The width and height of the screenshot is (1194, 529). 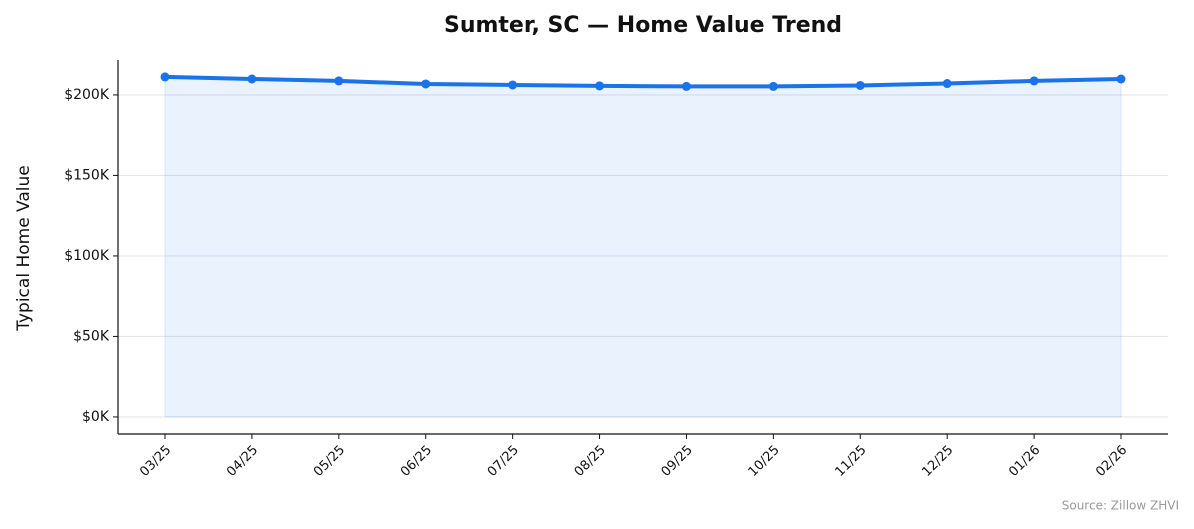 I want to click on x-tick-label: 08/25, so click(x=590, y=461).